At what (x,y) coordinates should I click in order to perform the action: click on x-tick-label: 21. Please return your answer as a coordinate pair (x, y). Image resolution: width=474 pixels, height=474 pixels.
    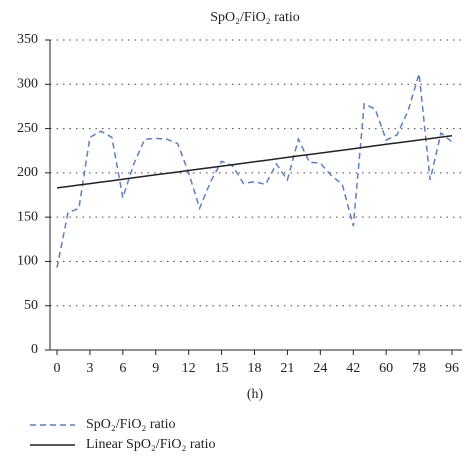
    Looking at the image, I should click on (287, 368).